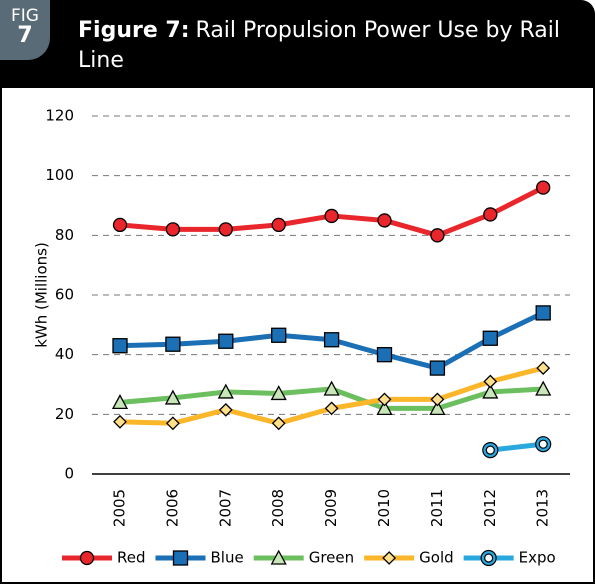 Image resolution: width=595 pixels, height=584 pixels. I want to click on legend-item: Gold, so click(409, 558).